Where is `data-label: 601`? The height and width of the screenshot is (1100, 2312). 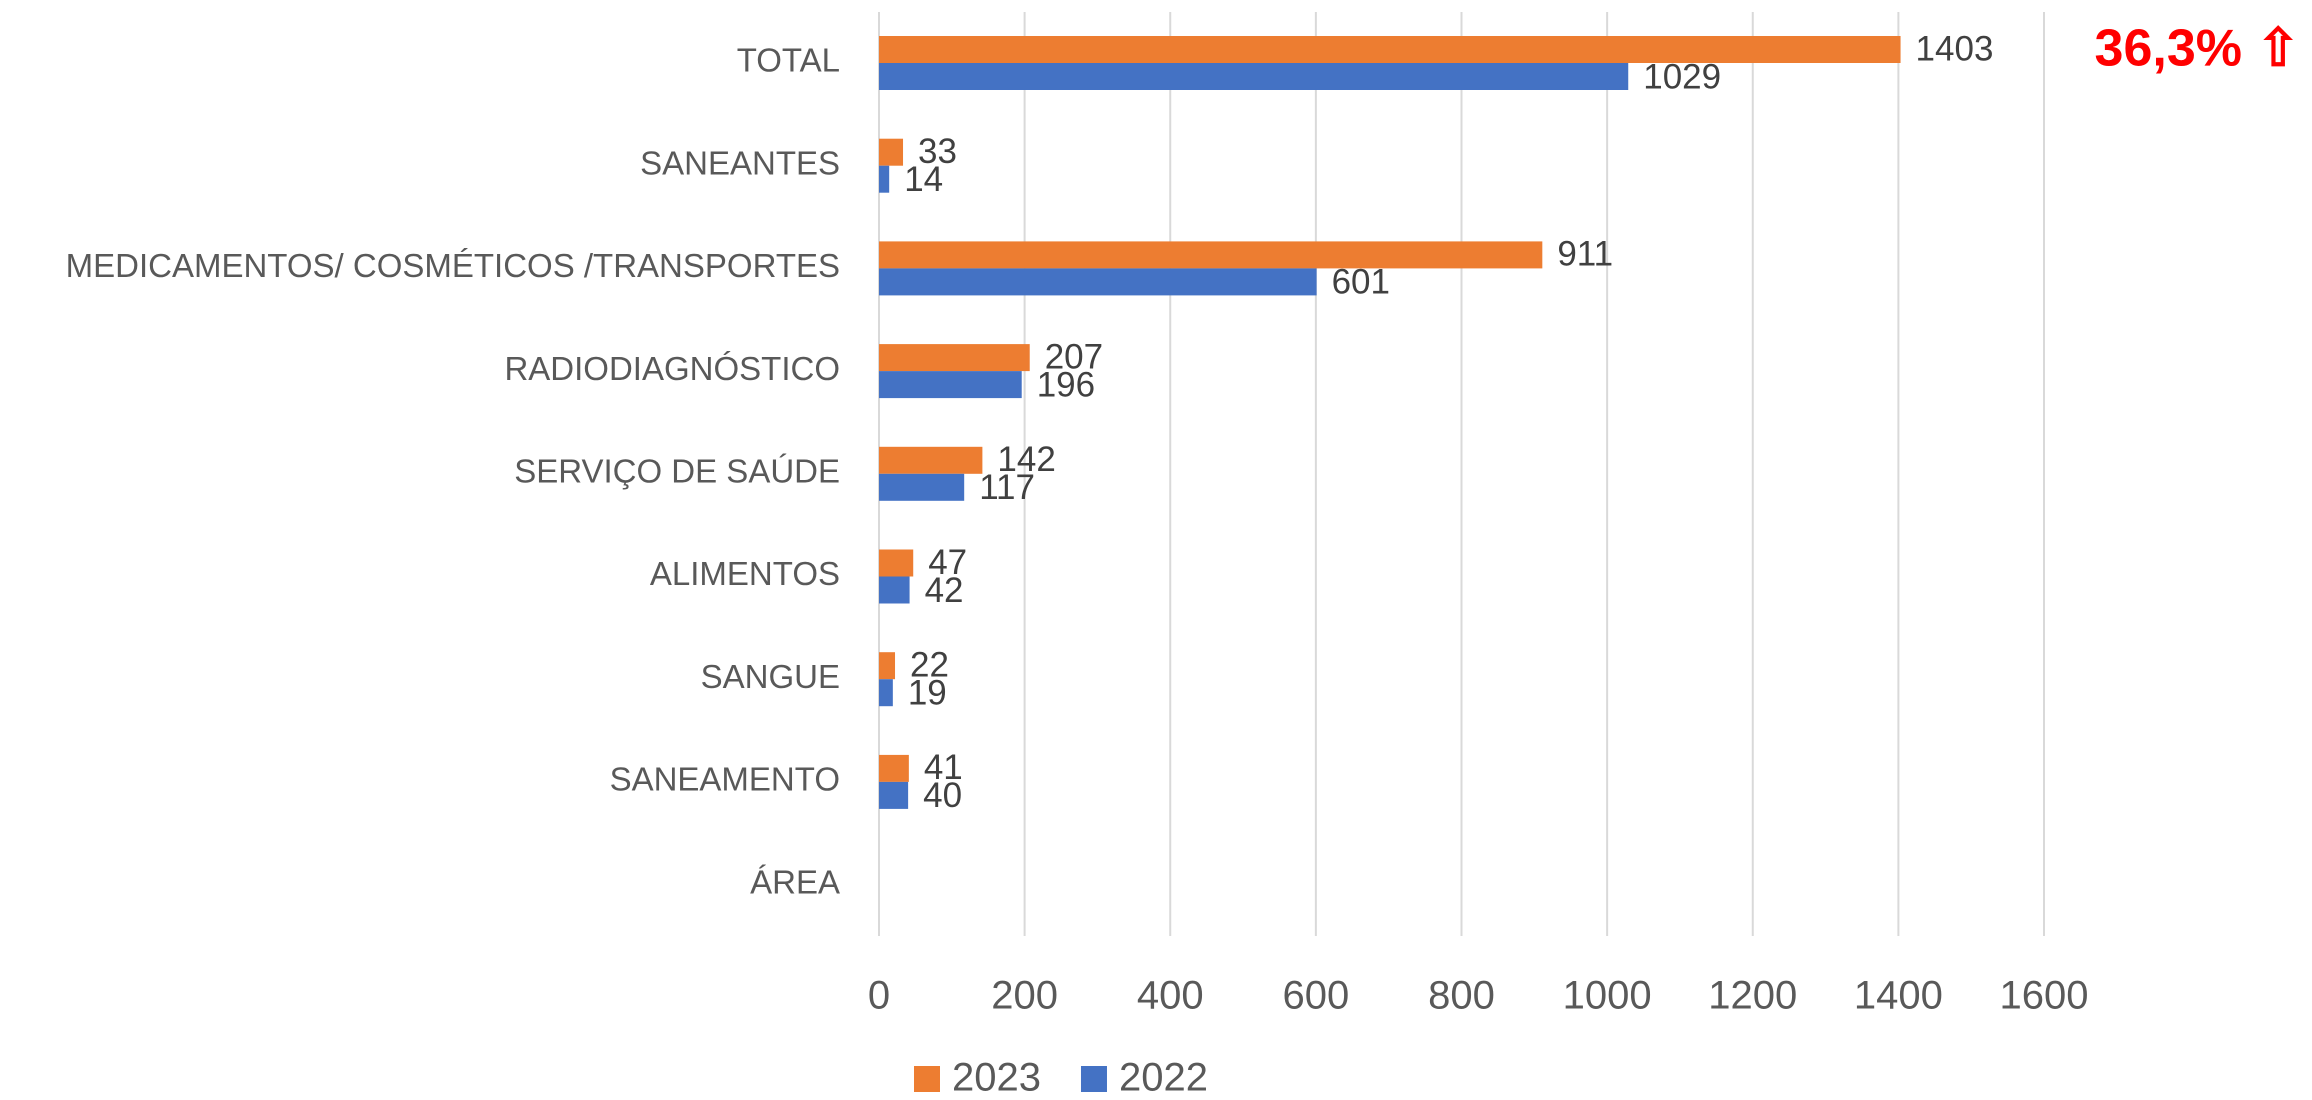 data-label: 601 is located at coordinates (1361, 282).